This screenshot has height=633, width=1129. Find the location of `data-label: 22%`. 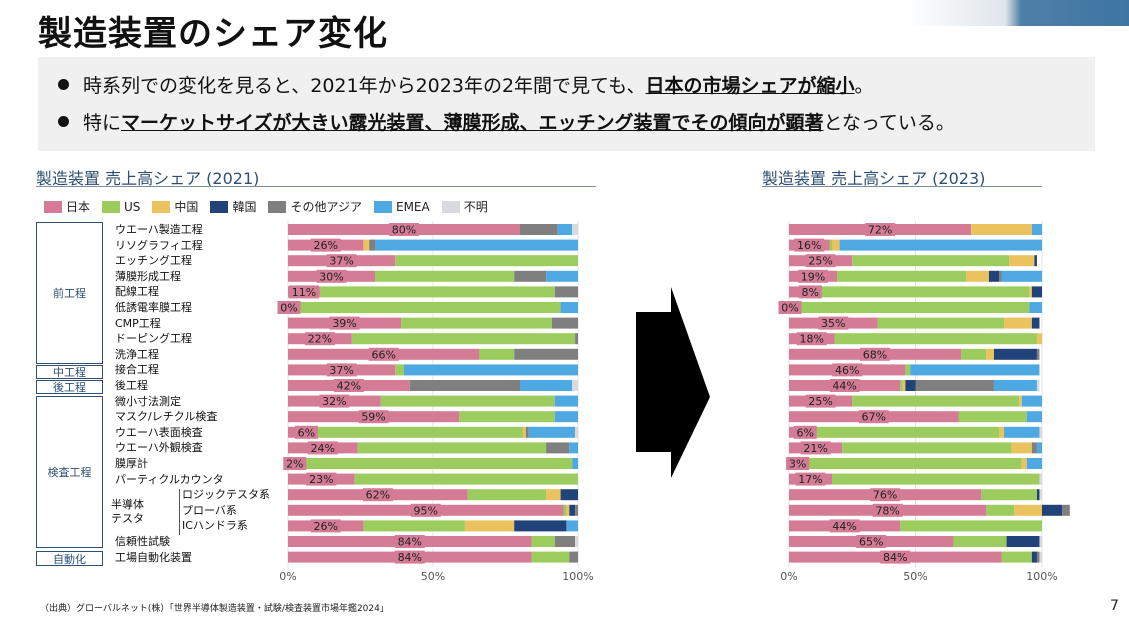

data-label: 22% is located at coordinates (320, 339).